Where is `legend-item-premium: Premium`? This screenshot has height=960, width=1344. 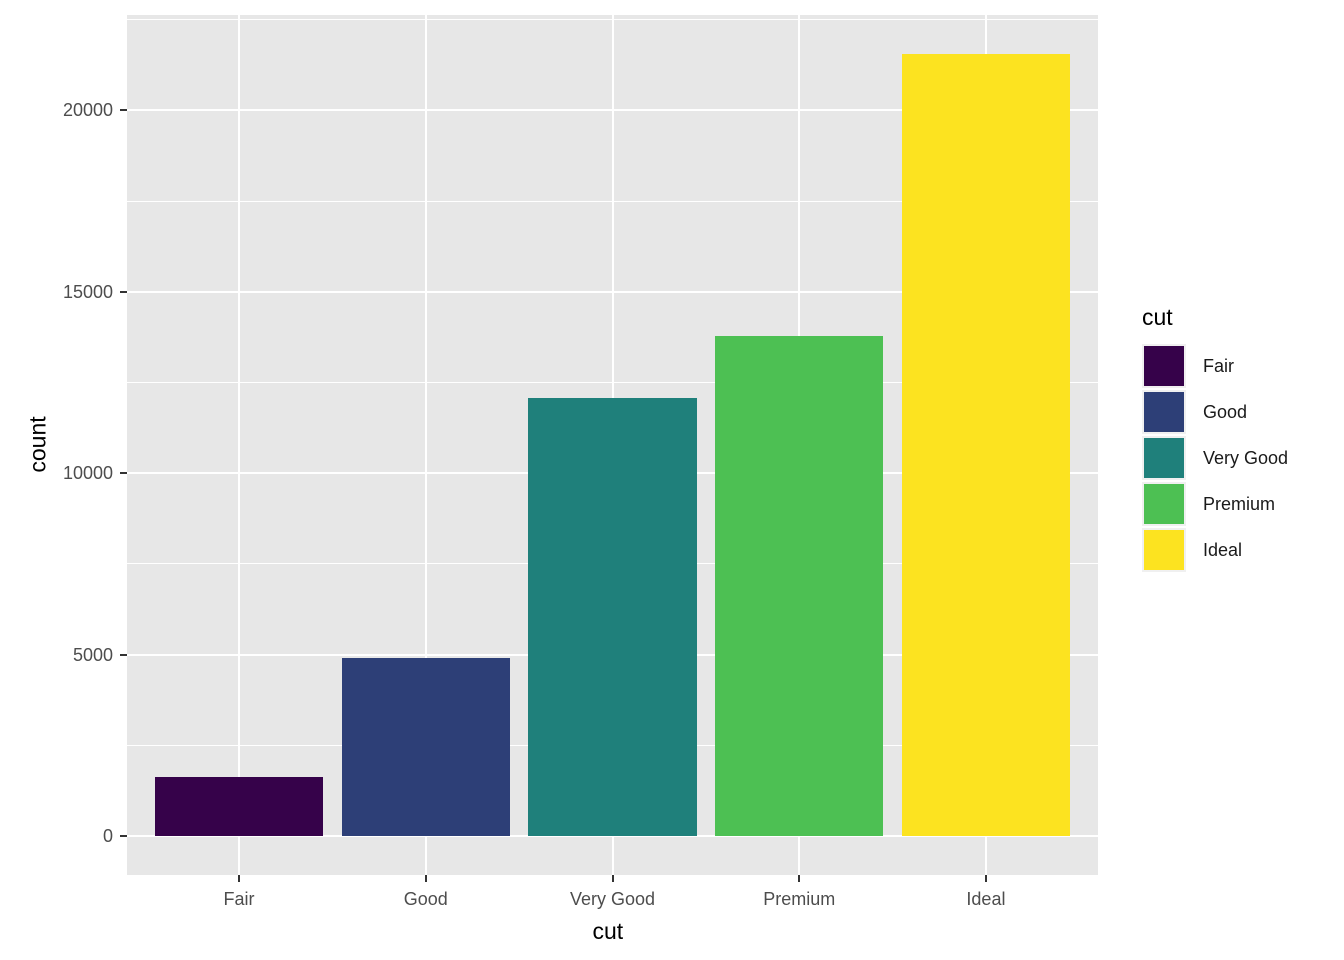 legend-item-premium: Premium is located at coordinates (1243, 504).